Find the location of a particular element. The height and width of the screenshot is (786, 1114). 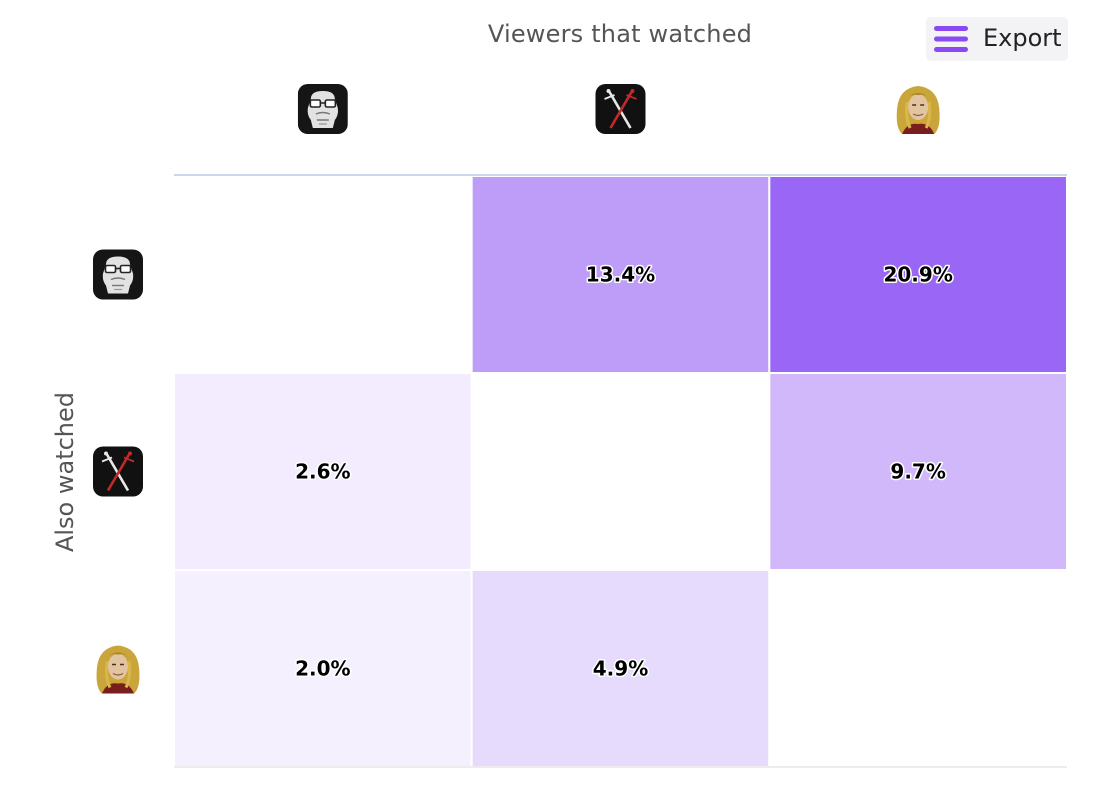

cell-value-label: 2.0% is located at coordinates (322, 669).